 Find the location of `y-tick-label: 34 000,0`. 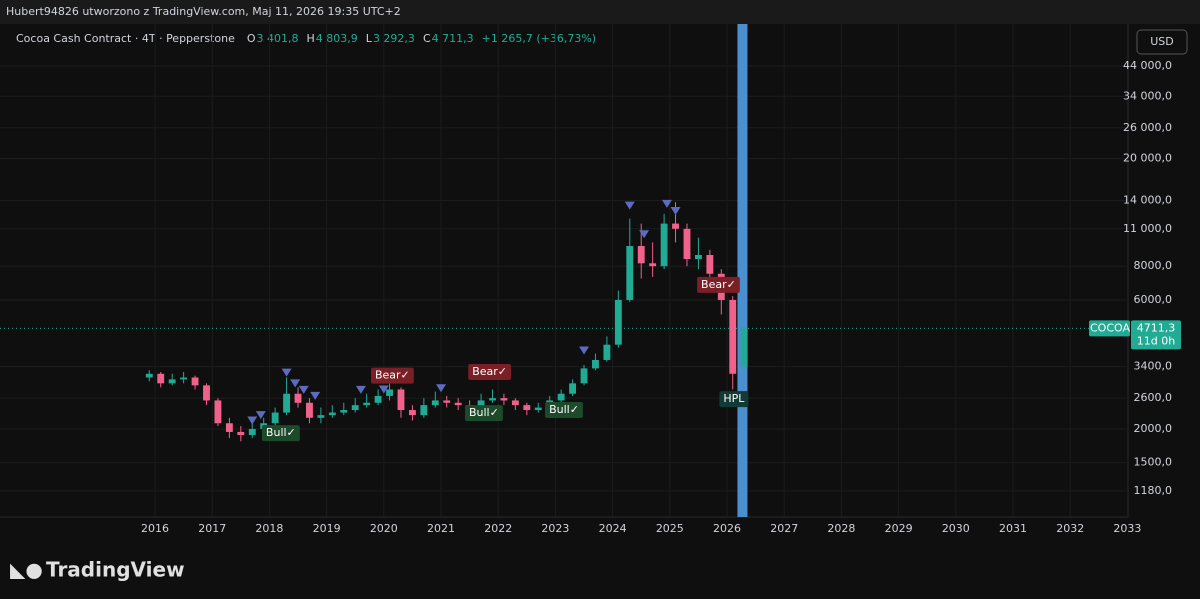

y-tick-label: 34 000,0 is located at coordinates (1147, 95).